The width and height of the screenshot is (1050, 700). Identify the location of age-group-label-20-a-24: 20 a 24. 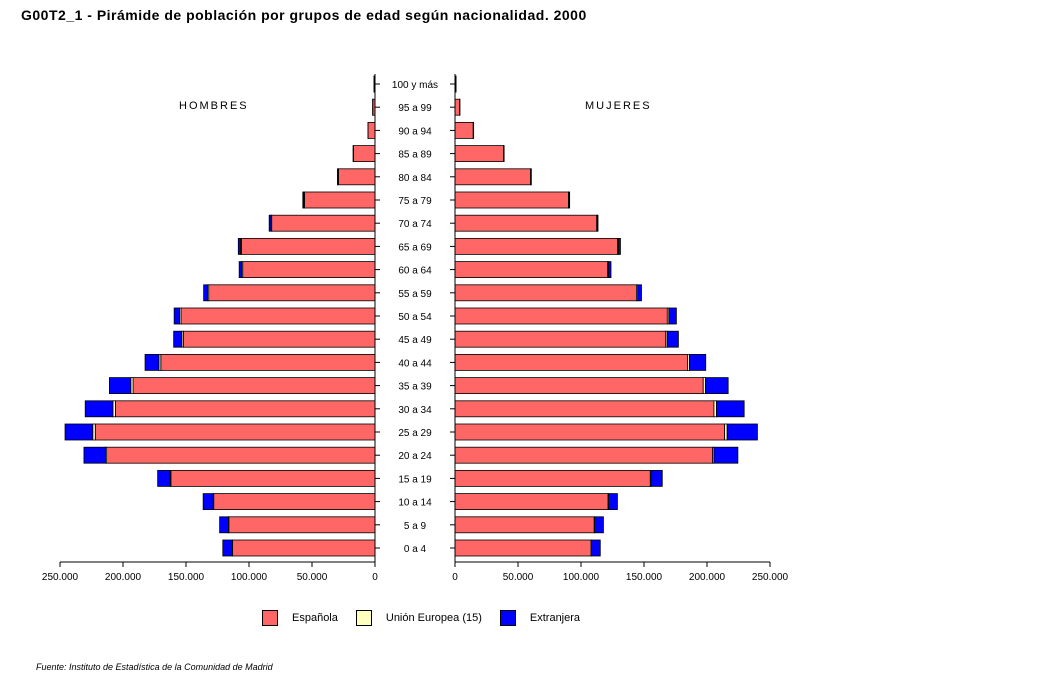
(415, 456).